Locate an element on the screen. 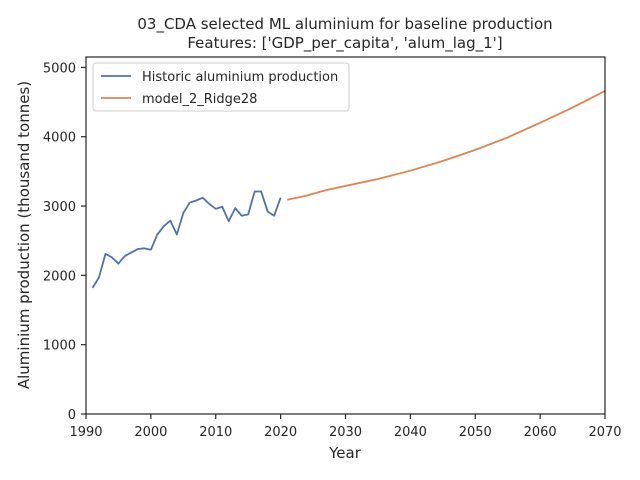 This screenshot has width=640, height=480. x-tick-label: 2010 is located at coordinates (215, 432).